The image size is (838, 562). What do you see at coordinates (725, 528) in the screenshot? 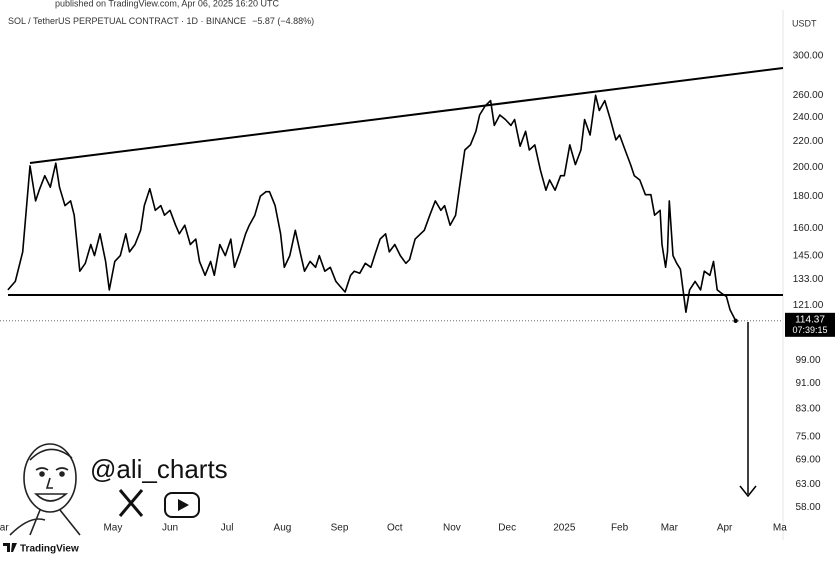
I see `x-tick-label: Apr` at bounding box center [725, 528].